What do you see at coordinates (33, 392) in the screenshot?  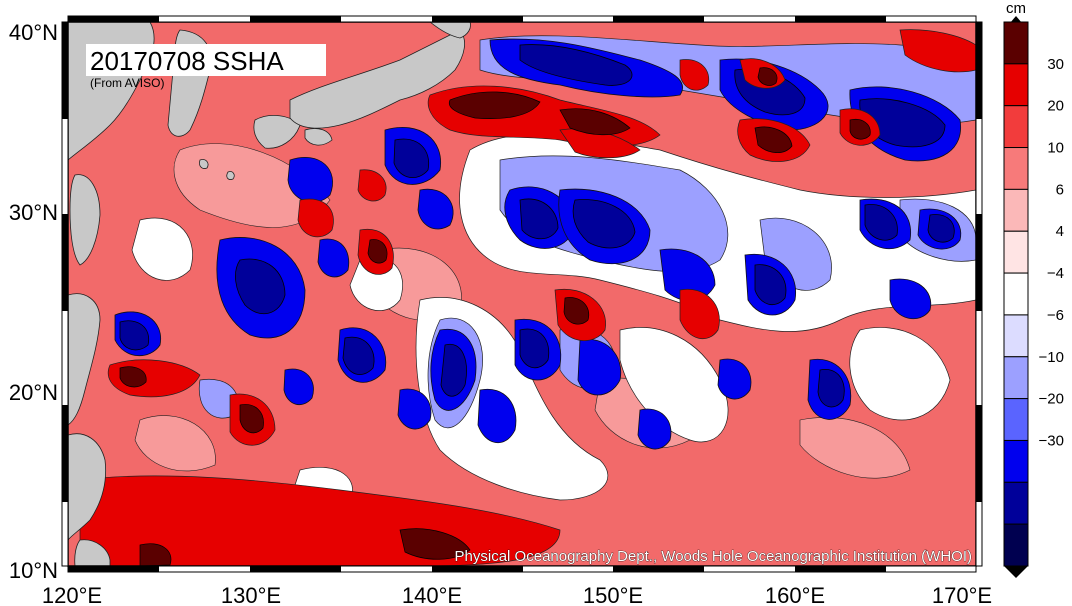 I see `lat-label-20: 20°N` at bounding box center [33, 392].